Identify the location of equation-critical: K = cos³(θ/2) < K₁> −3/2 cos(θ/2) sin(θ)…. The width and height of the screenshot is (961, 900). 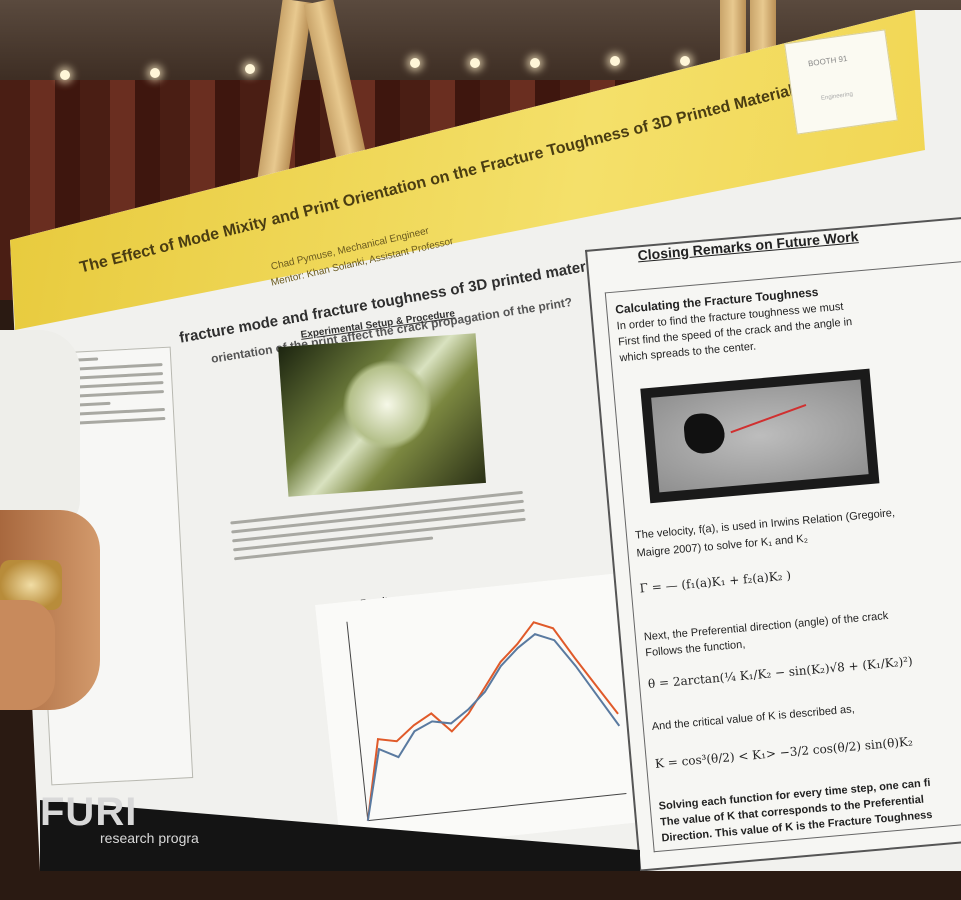
(784, 752).